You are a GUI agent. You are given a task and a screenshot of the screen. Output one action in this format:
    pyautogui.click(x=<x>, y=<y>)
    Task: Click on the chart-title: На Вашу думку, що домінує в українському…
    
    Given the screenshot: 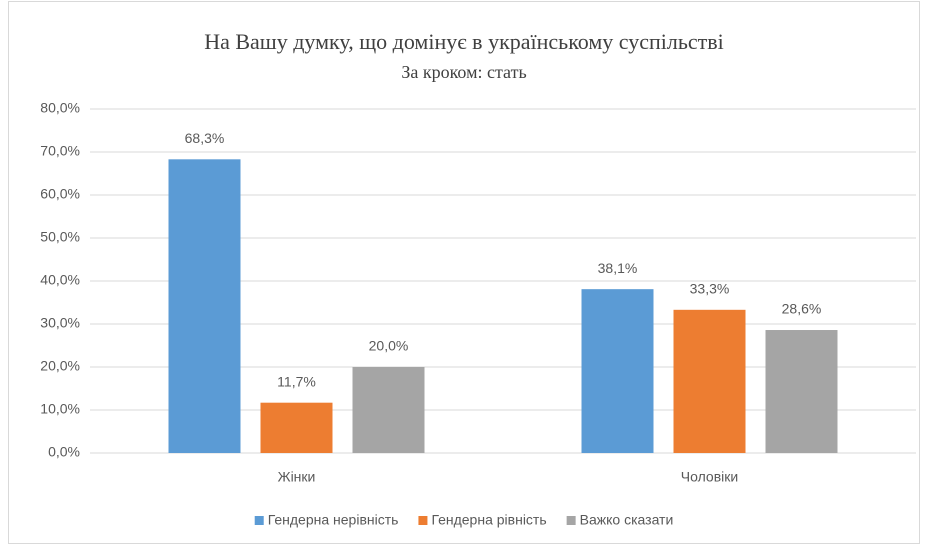 What is the action you would take?
    pyautogui.click(x=464, y=41)
    